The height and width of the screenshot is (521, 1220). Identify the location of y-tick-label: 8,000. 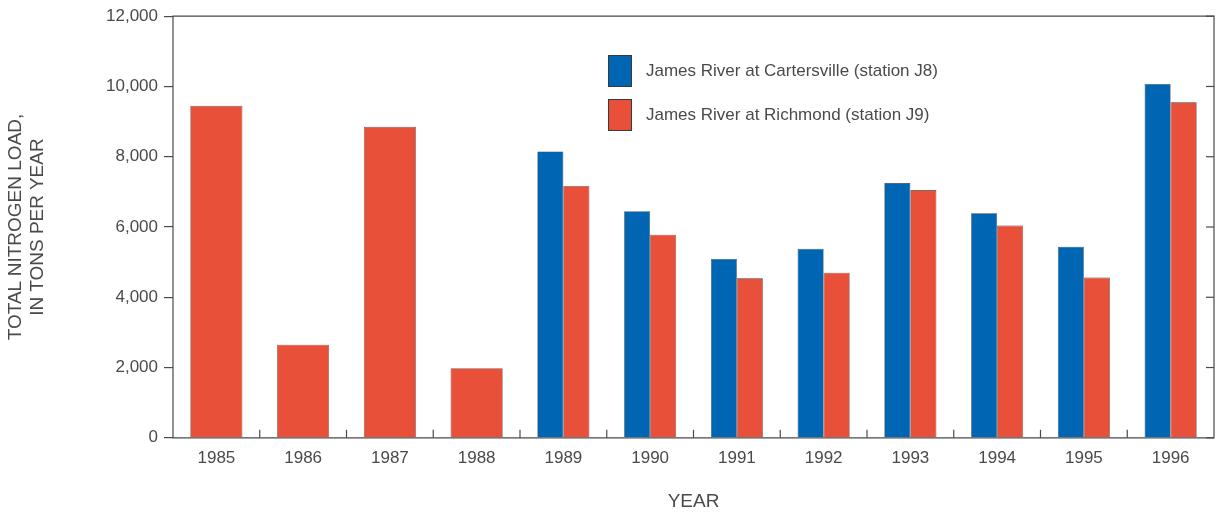
(136, 156).